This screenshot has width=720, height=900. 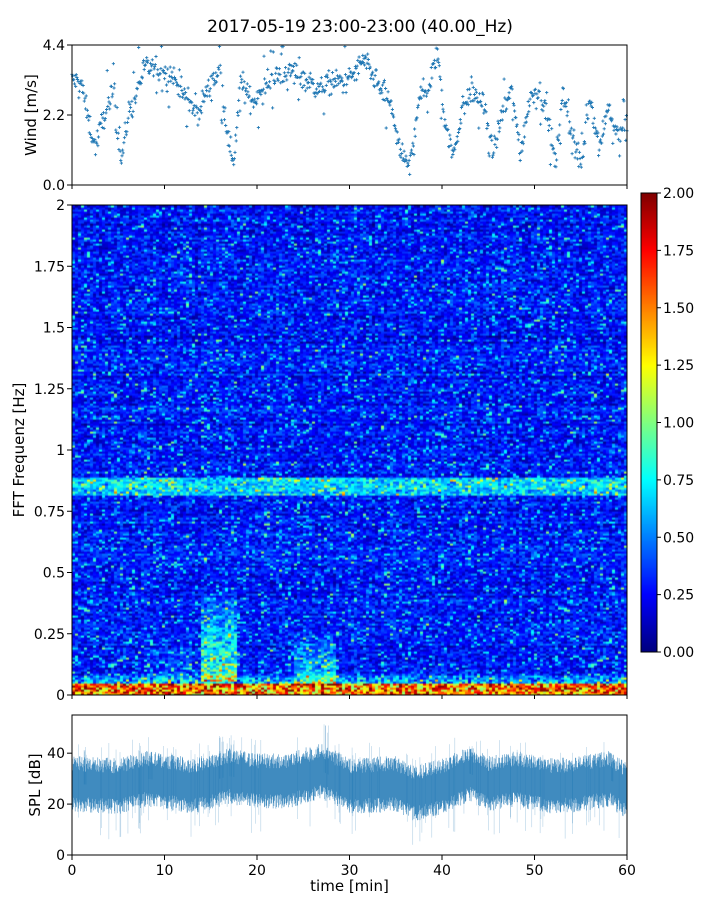 What do you see at coordinates (31, 115) in the screenshot?
I see `wind-y-axis-label: Wind [m/s]` at bounding box center [31, 115].